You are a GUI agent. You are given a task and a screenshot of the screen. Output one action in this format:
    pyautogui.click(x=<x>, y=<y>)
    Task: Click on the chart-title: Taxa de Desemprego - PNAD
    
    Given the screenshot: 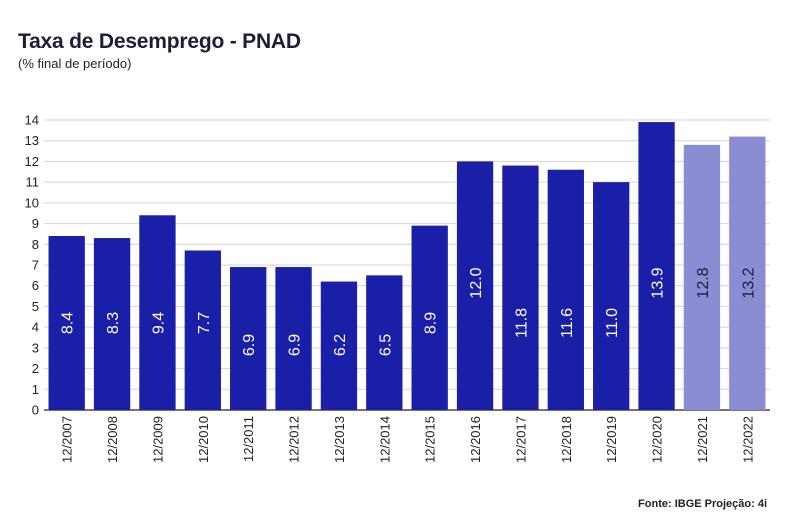 What is the action you would take?
    pyautogui.click(x=159, y=41)
    